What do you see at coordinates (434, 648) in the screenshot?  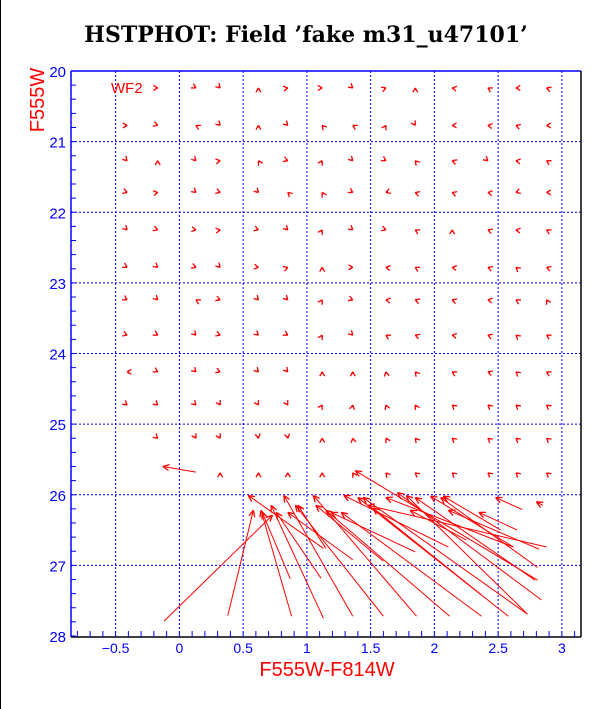 I see `x-tick-label: 2` at bounding box center [434, 648].